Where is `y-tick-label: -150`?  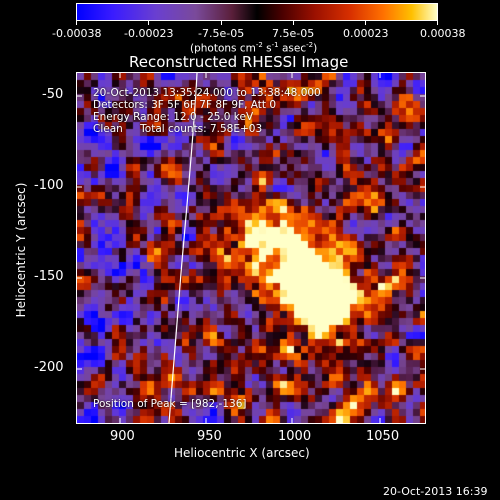
y-tick-label: -150 is located at coordinates (49, 276).